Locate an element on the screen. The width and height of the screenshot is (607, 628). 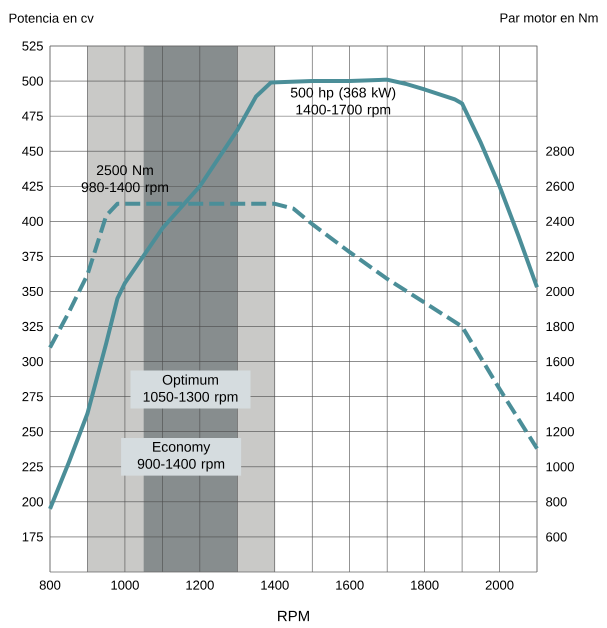
y2-tick-label: 1800 is located at coordinates (560, 327).